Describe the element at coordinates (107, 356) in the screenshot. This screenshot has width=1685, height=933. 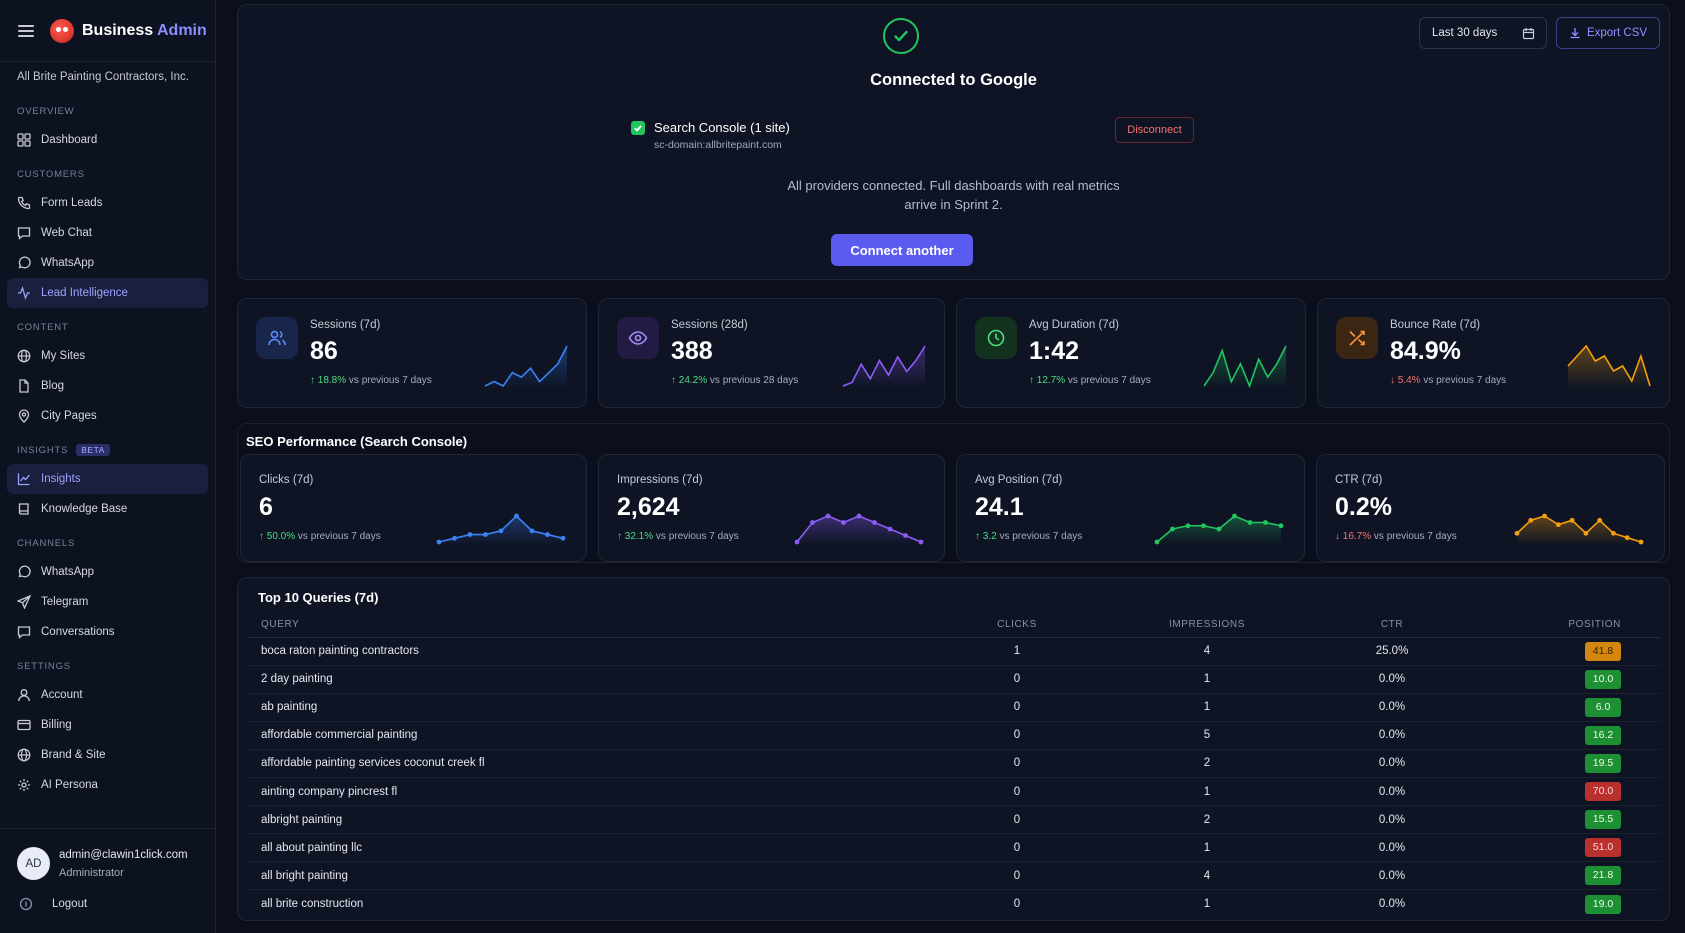
I see `sidebar-item-my-sites: My Sites` at that location.